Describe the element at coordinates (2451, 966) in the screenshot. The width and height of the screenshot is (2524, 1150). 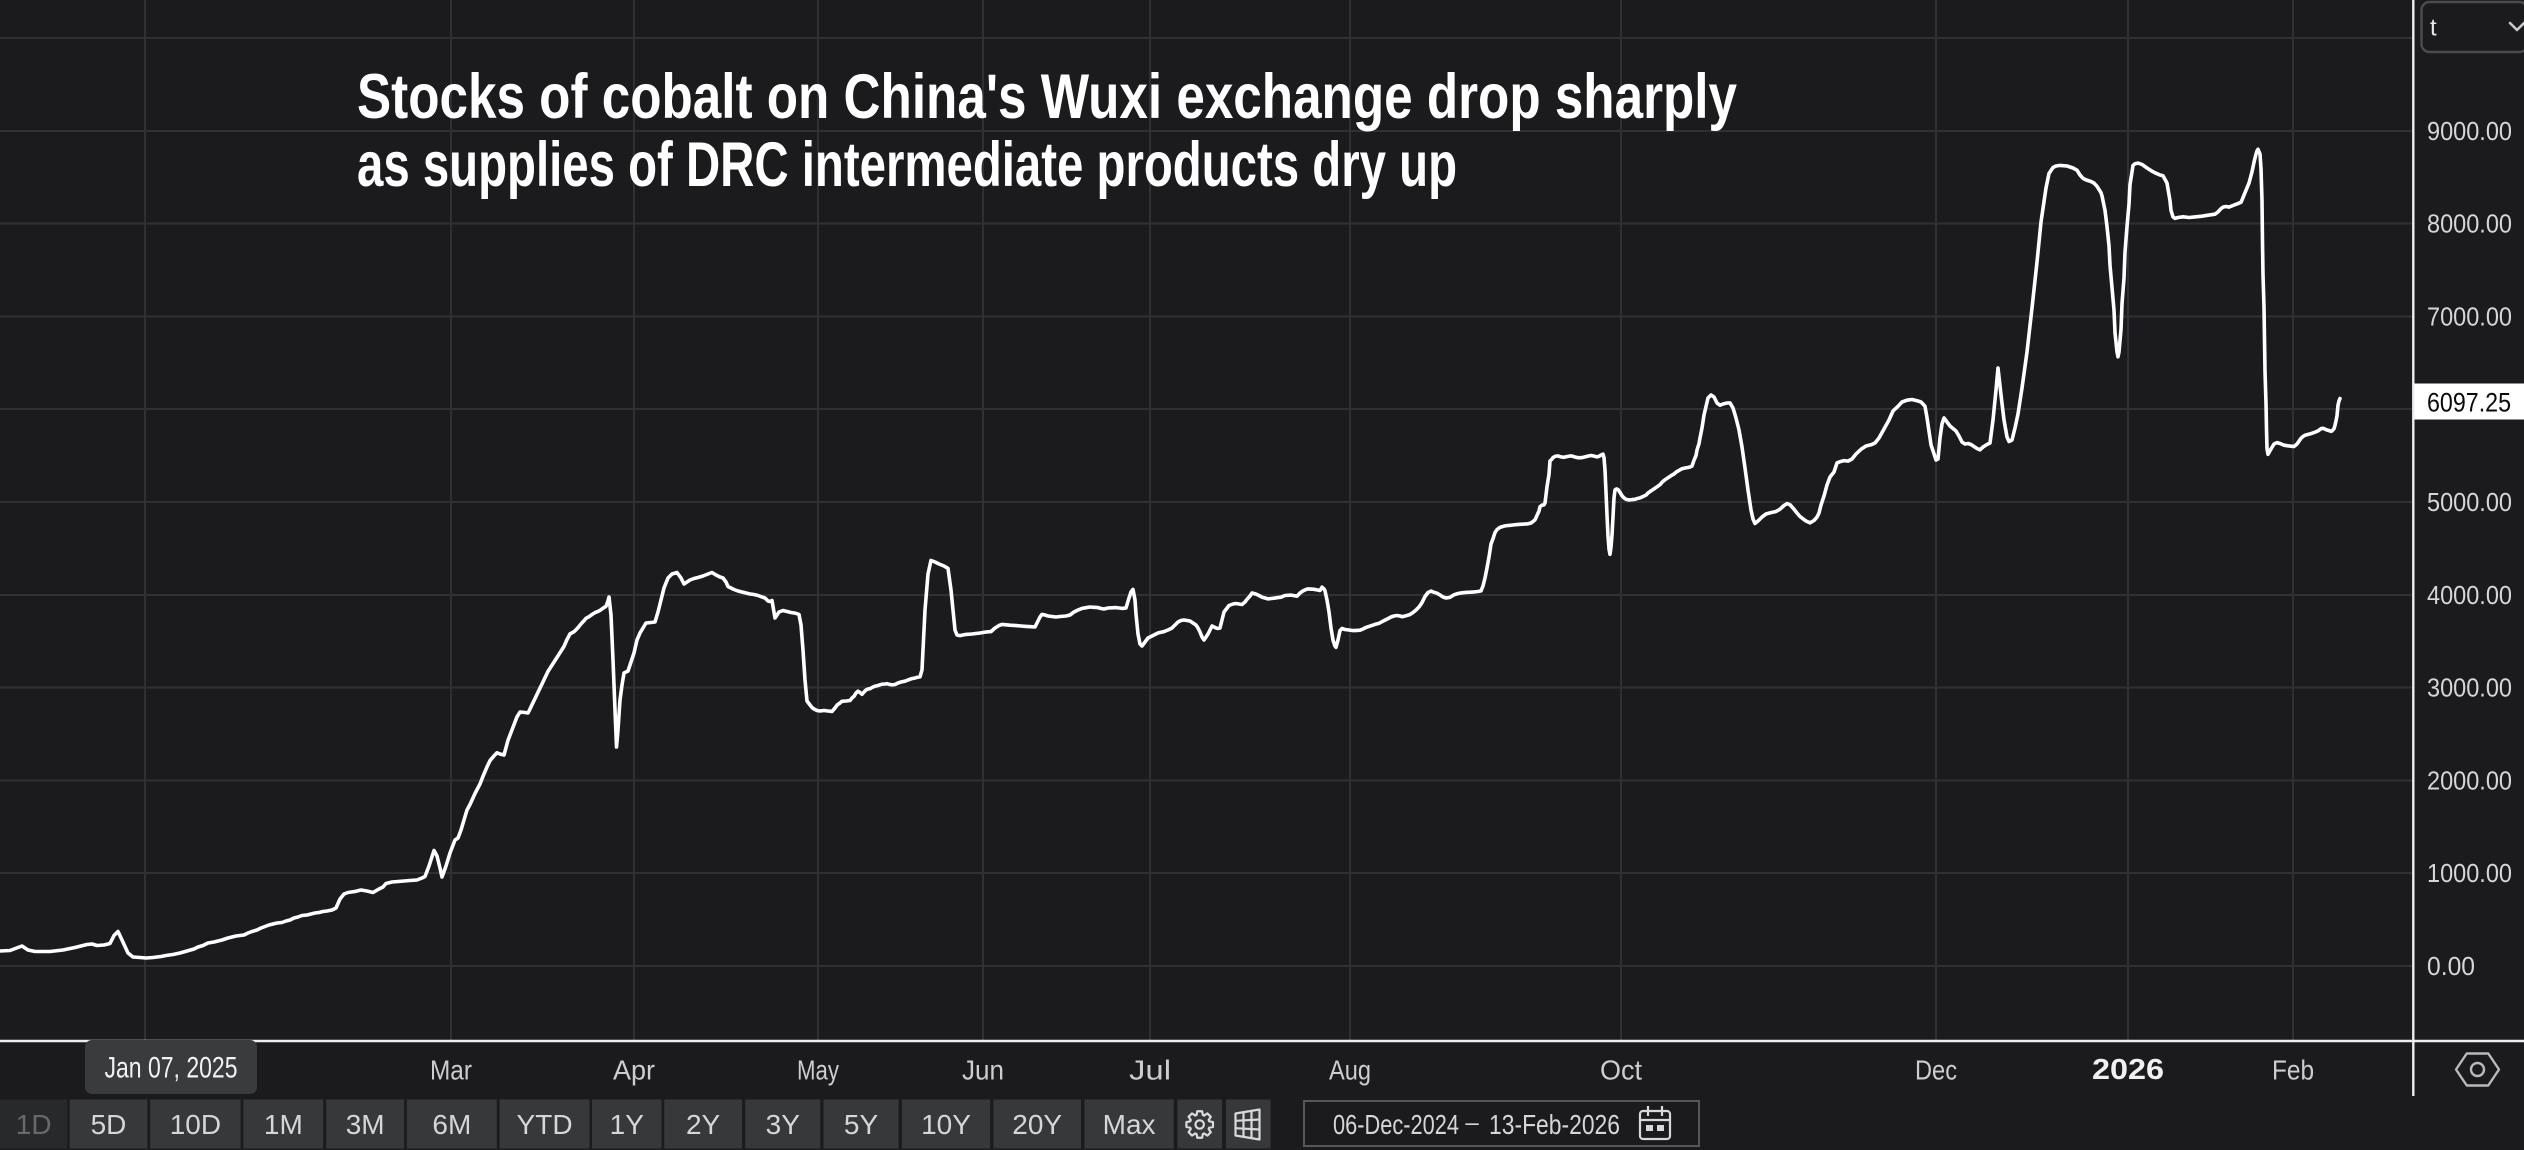
I see `svg-text: 0.00` at that location.